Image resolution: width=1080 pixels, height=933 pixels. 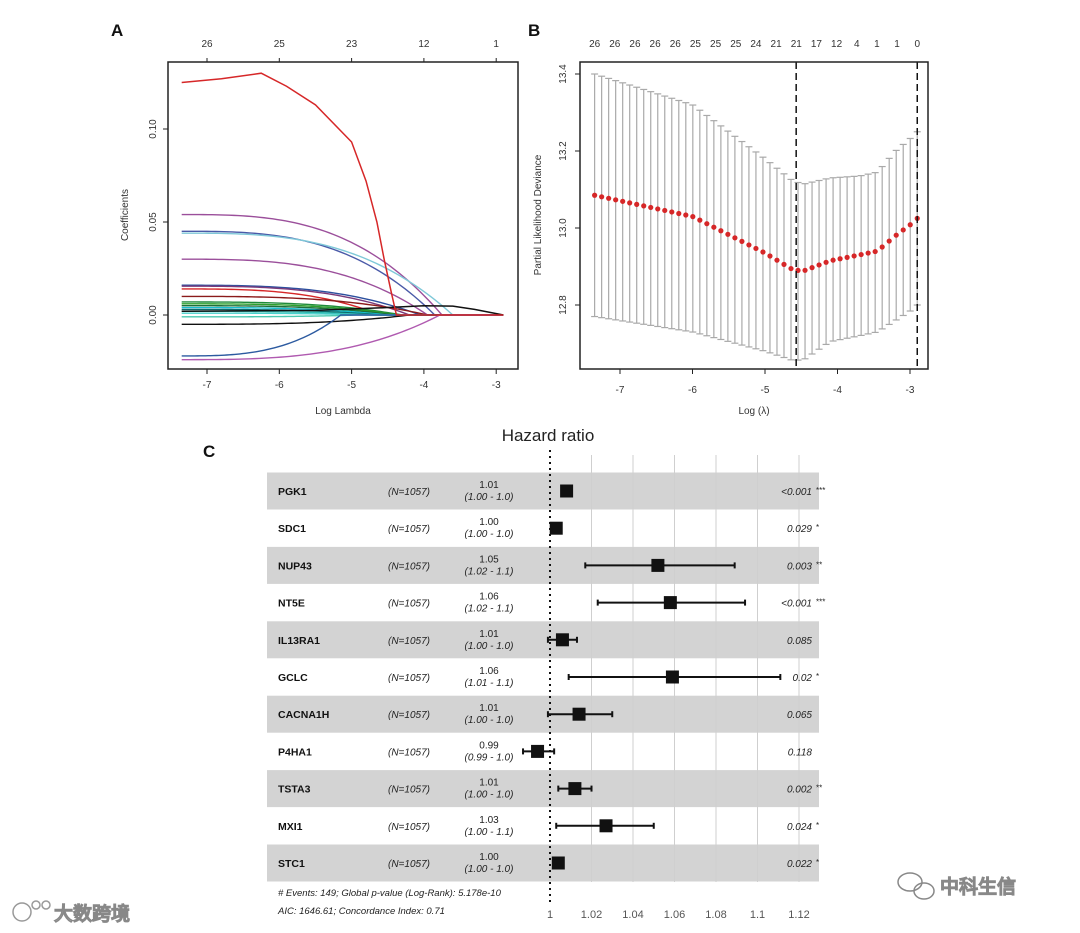 What do you see at coordinates (799, 790) in the screenshot?
I see `p-value: 0.002` at bounding box center [799, 790].